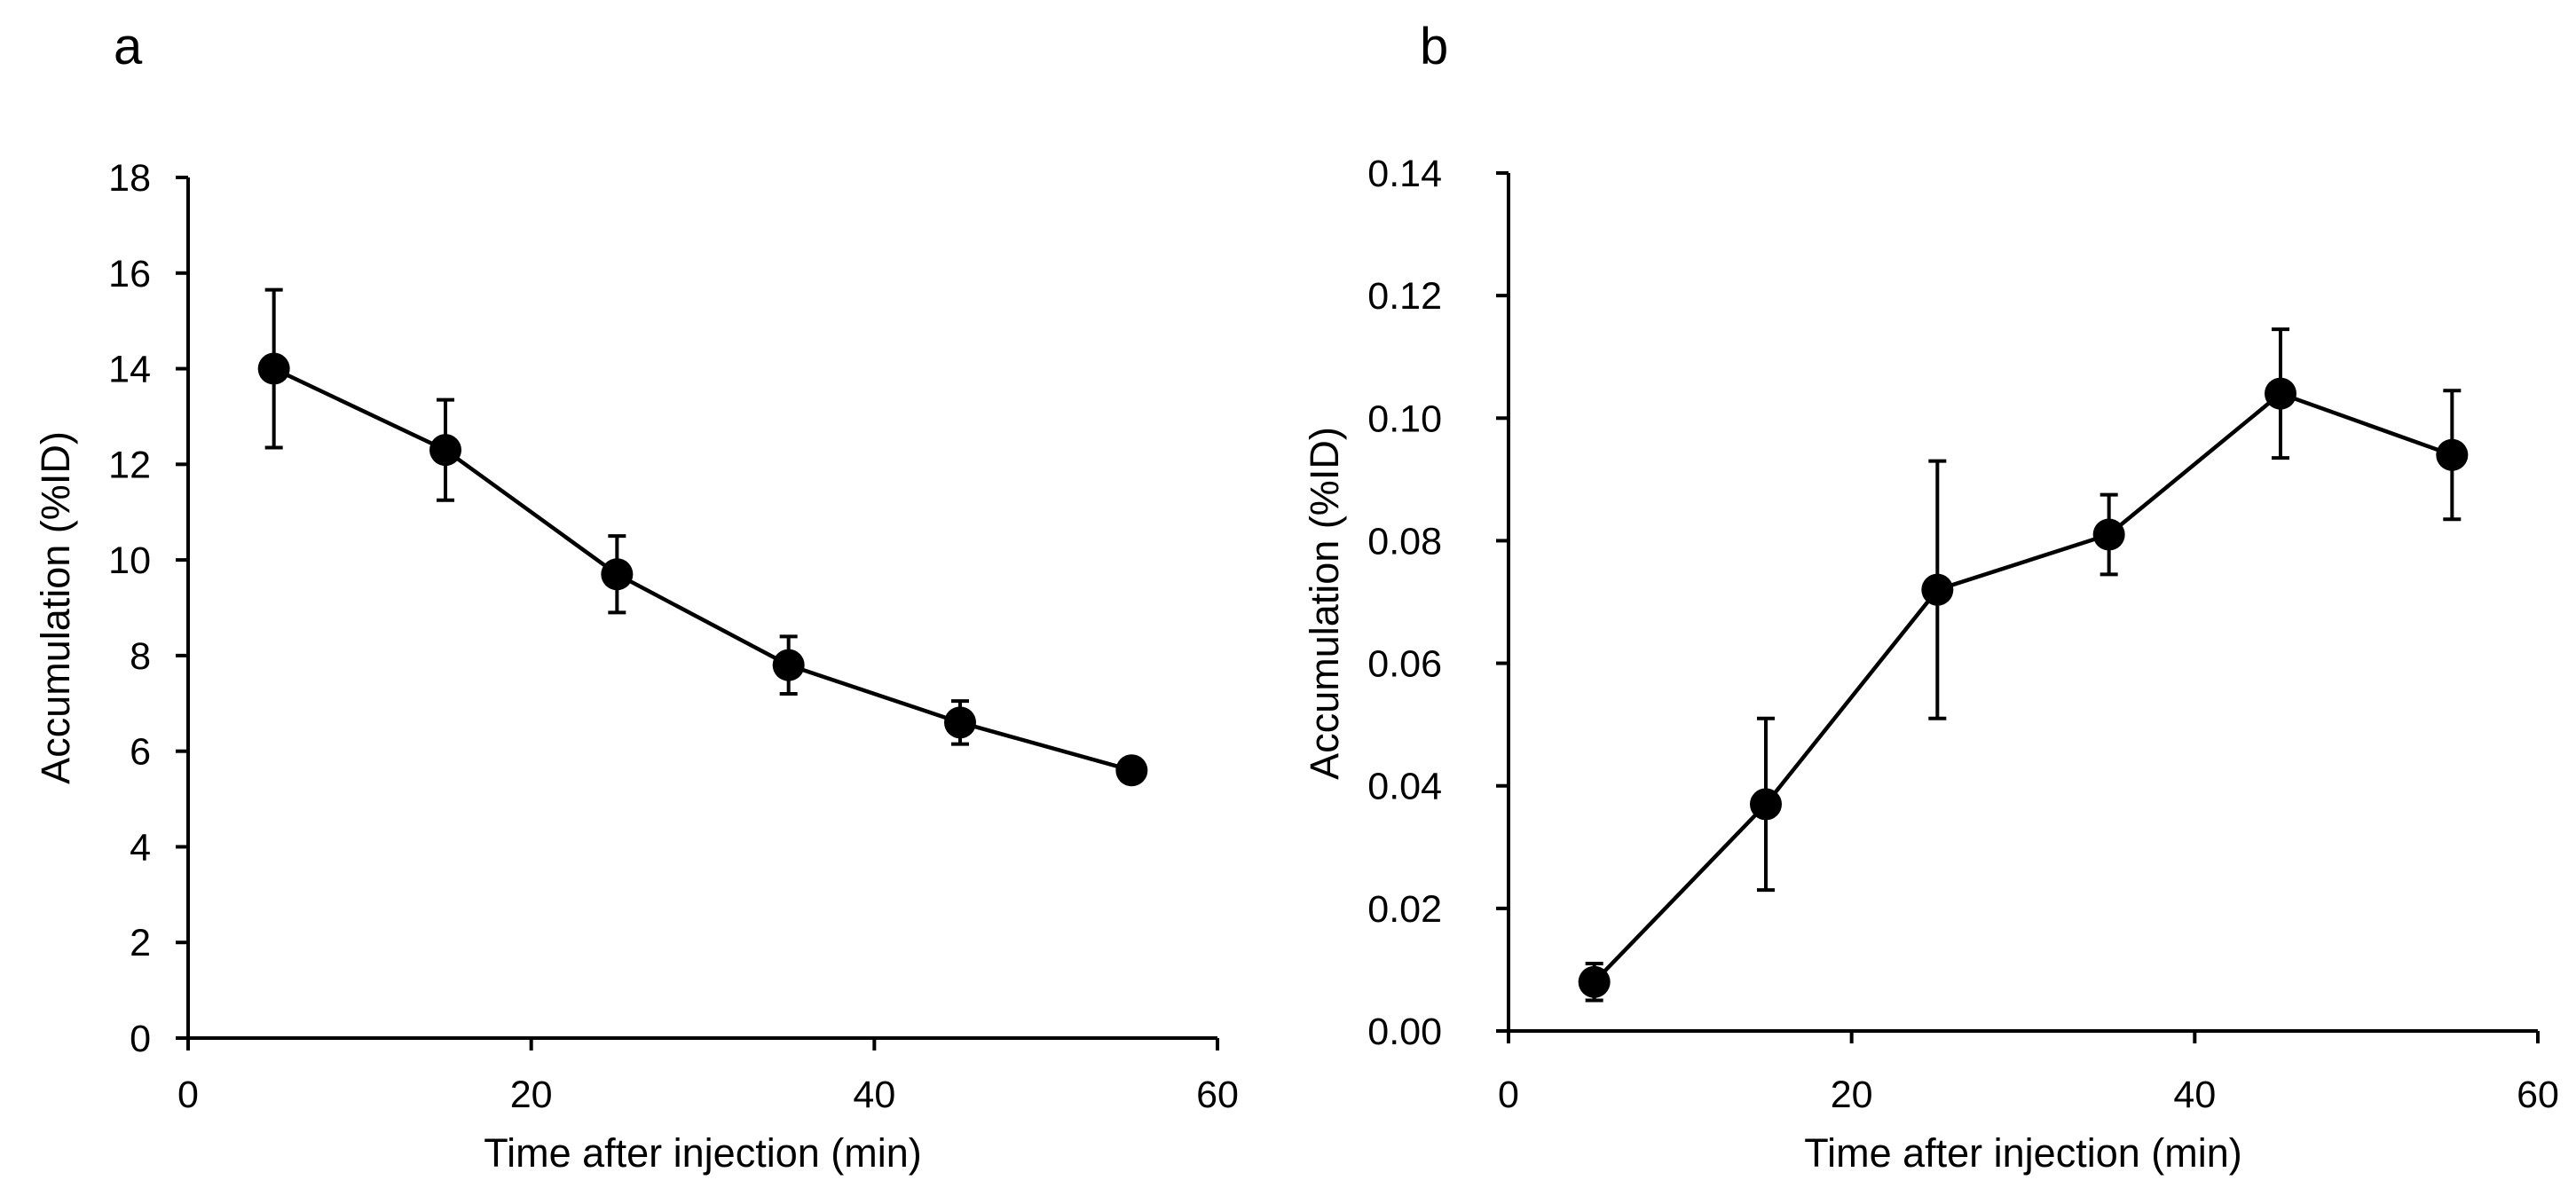  I want to click on y-tick-label: 0.00, so click(1404, 1032).